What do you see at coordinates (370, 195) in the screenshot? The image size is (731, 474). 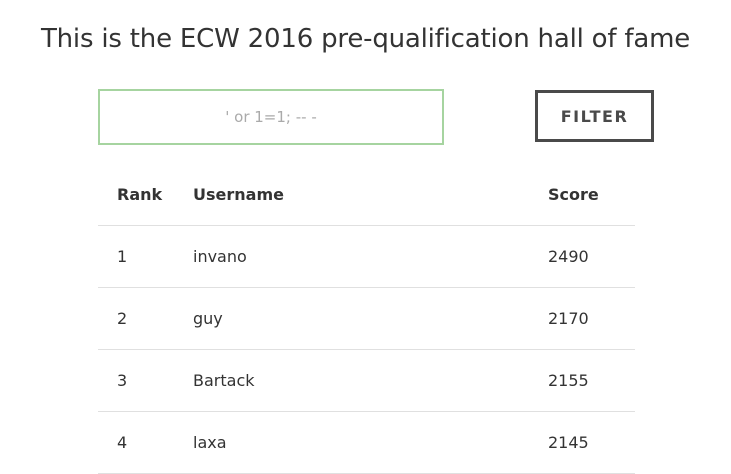 I see `username-column-header: Username` at bounding box center [370, 195].